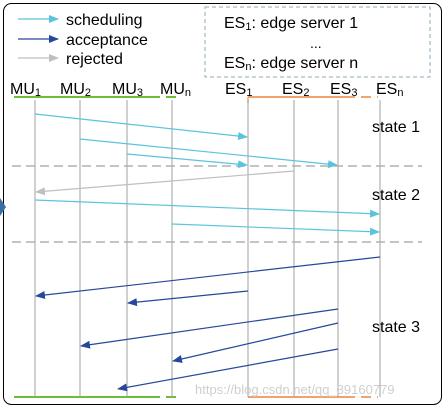 This screenshot has height=415, width=447. What do you see at coordinates (255, 342) in the screenshot?
I see `msg-state3-es3-accept-mun` at bounding box center [255, 342].